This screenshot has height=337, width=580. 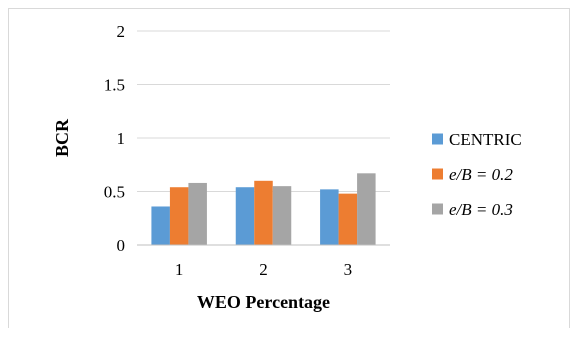 What do you see at coordinates (348, 269) in the screenshot?
I see `x-tick-label: 3` at bounding box center [348, 269].